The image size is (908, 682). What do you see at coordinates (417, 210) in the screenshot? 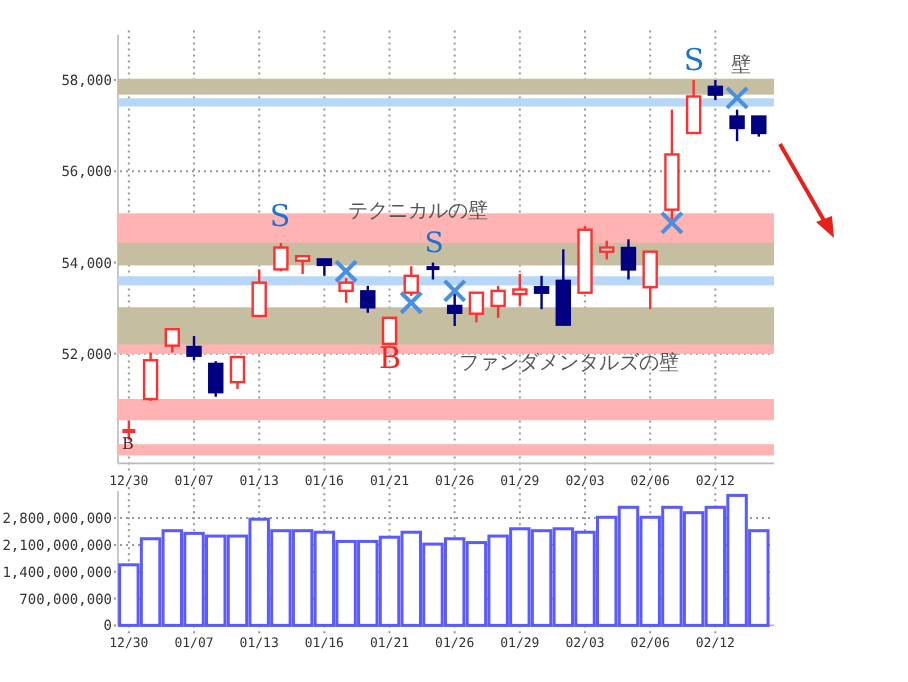
I see `band-label: テクニカルの壁` at bounding box center [417, 210].